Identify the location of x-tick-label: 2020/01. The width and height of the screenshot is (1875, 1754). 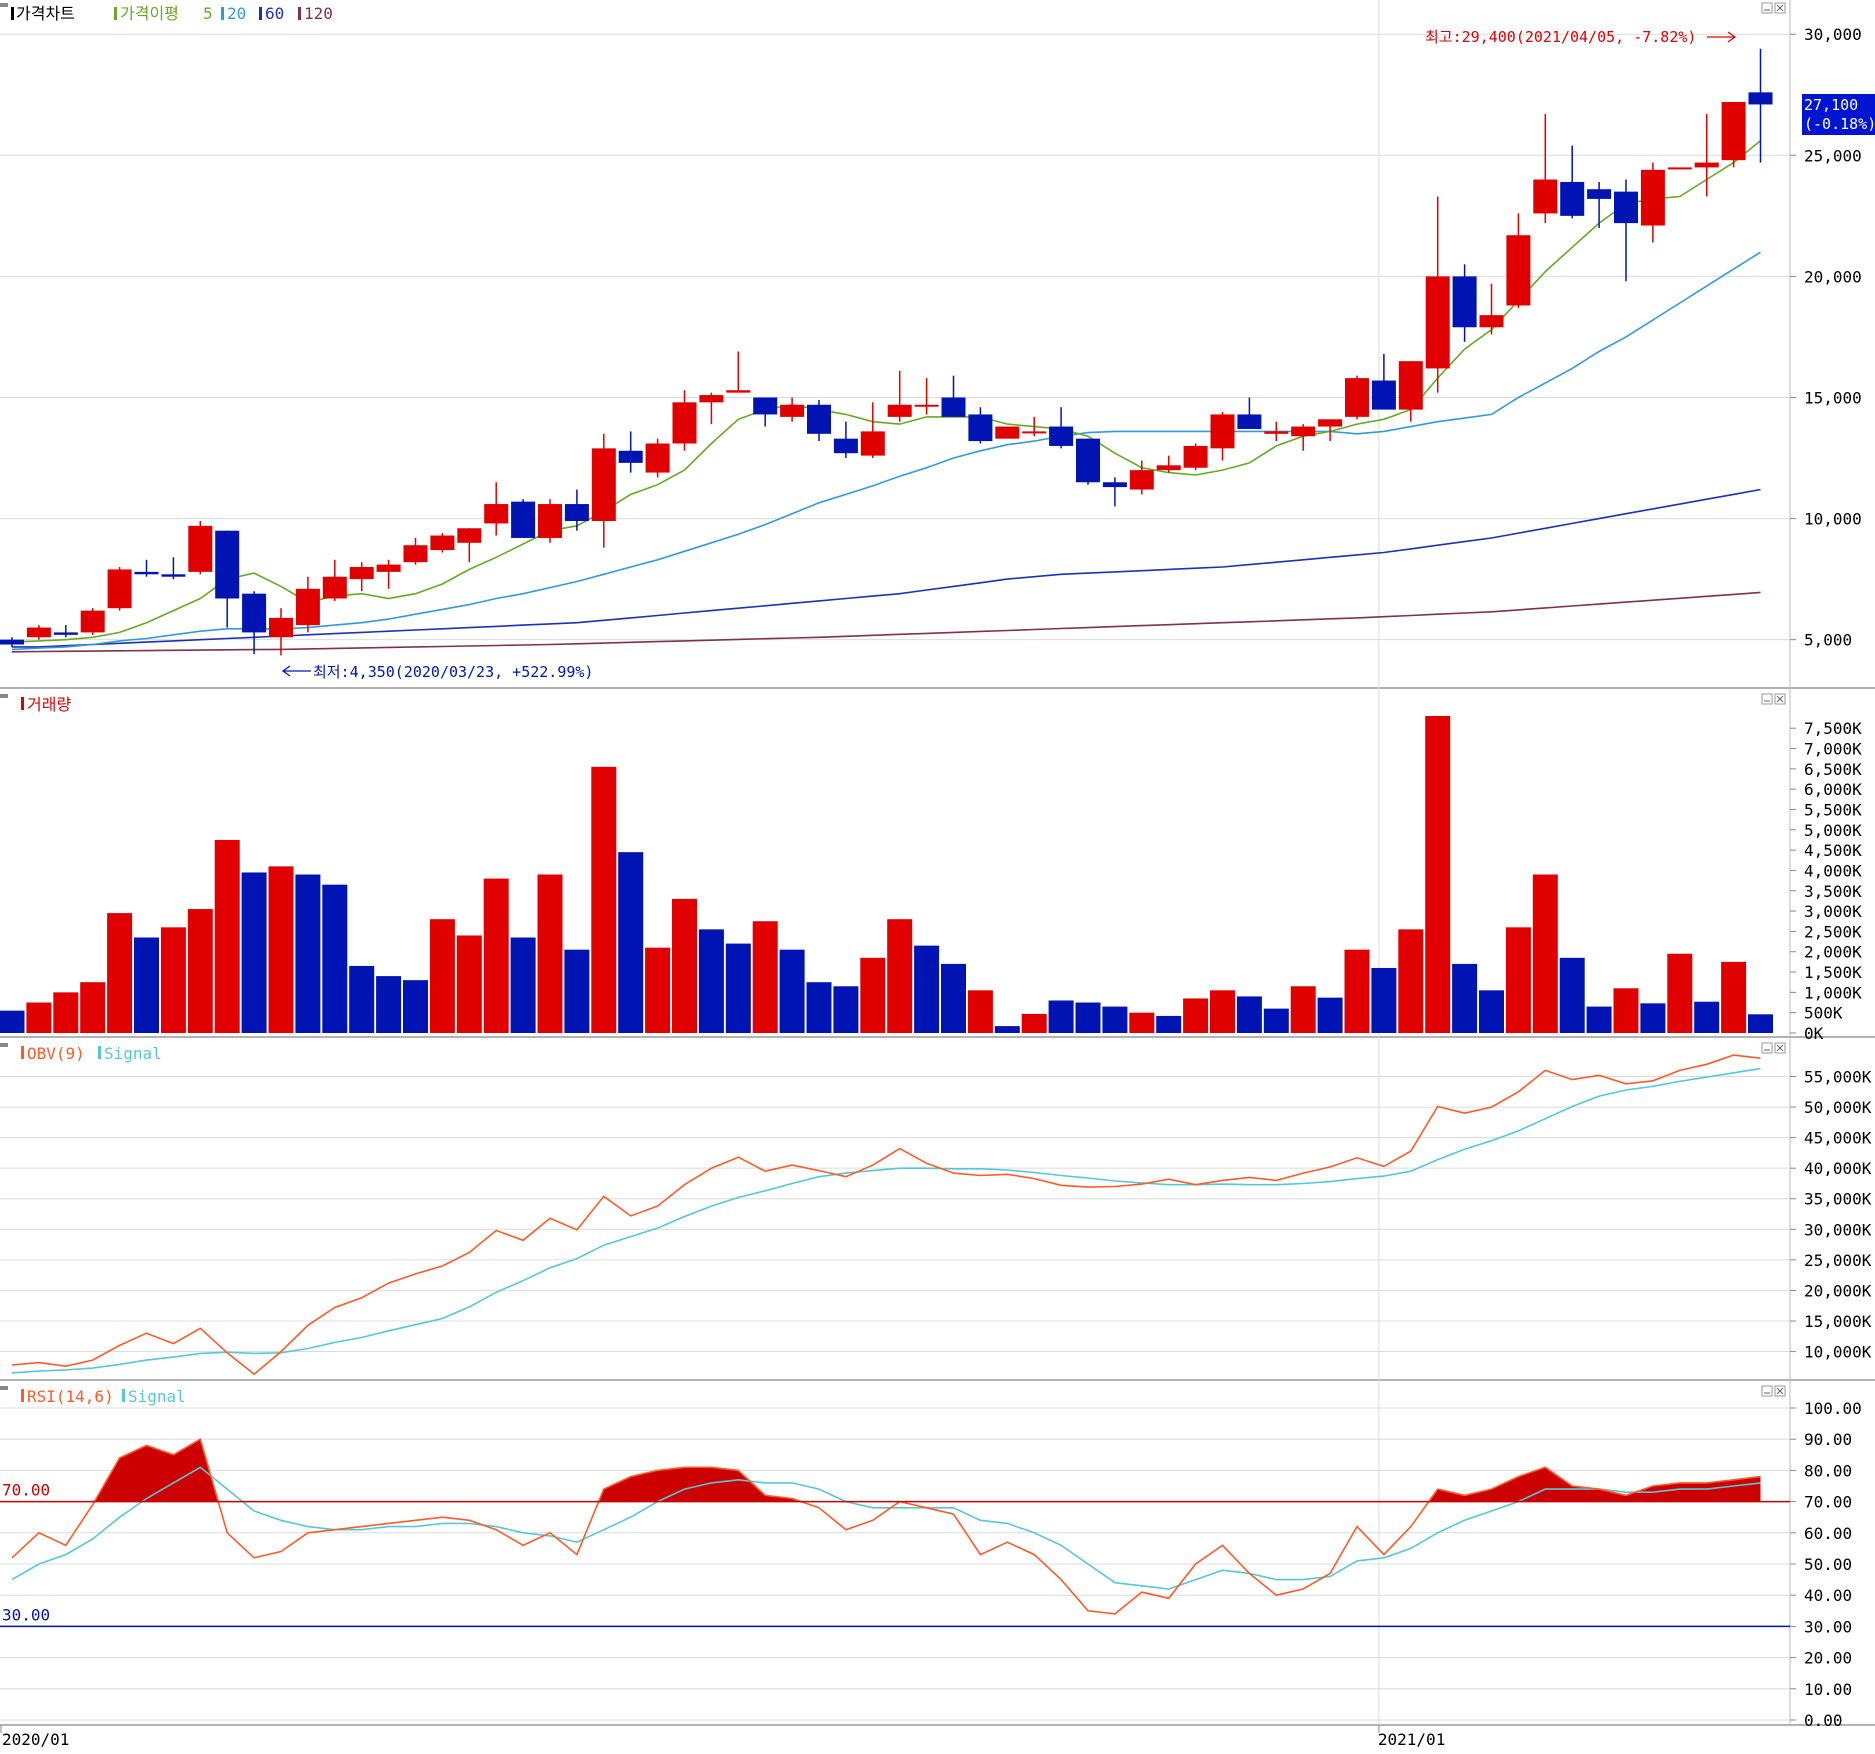
(35, 1739).